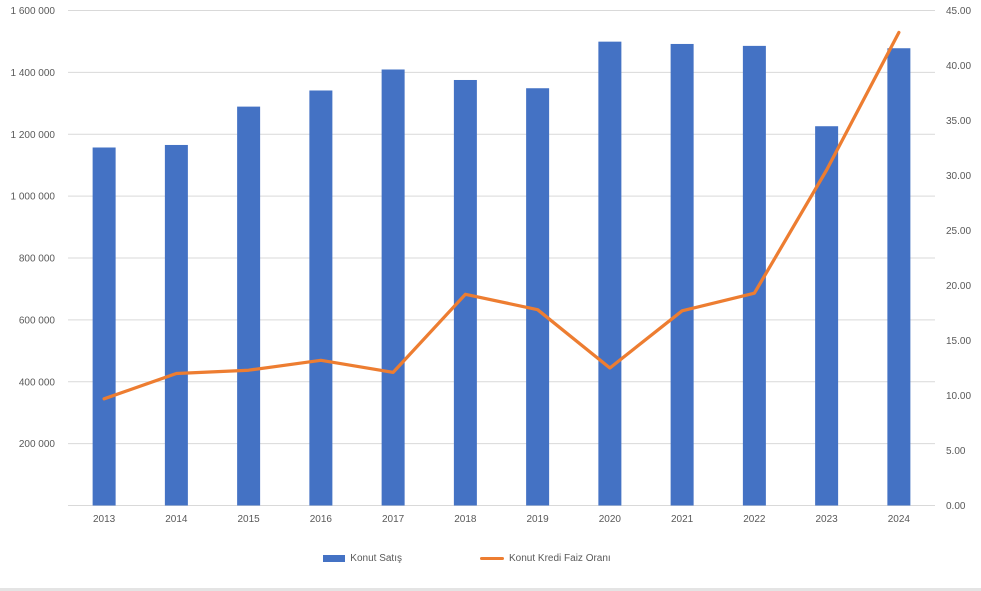 The width and height of the screenshot is (981, 591). What do you see at coordinates (249, 306) in the screenshot?
I see `bar-2015` at bounding box center [249, 306].